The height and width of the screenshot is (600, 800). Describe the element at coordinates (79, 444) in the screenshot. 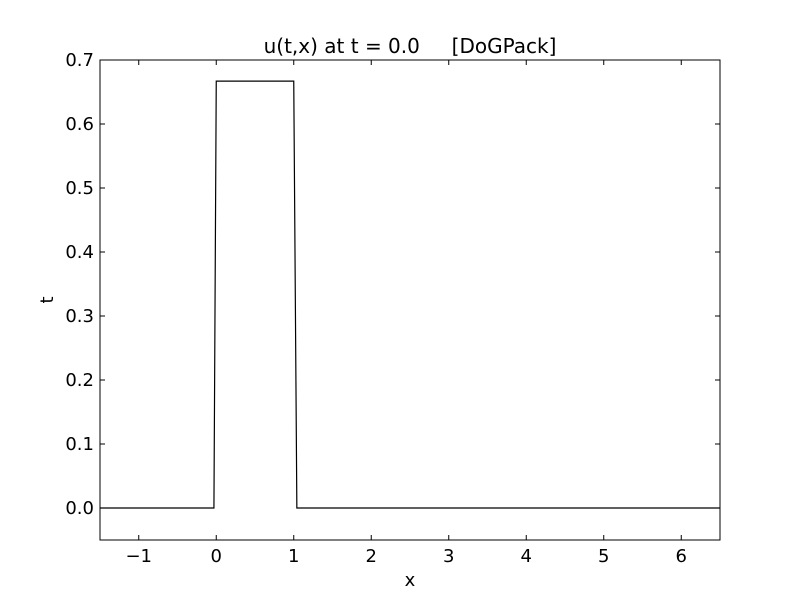

I see `y-tick-label: 0.1` at that location.